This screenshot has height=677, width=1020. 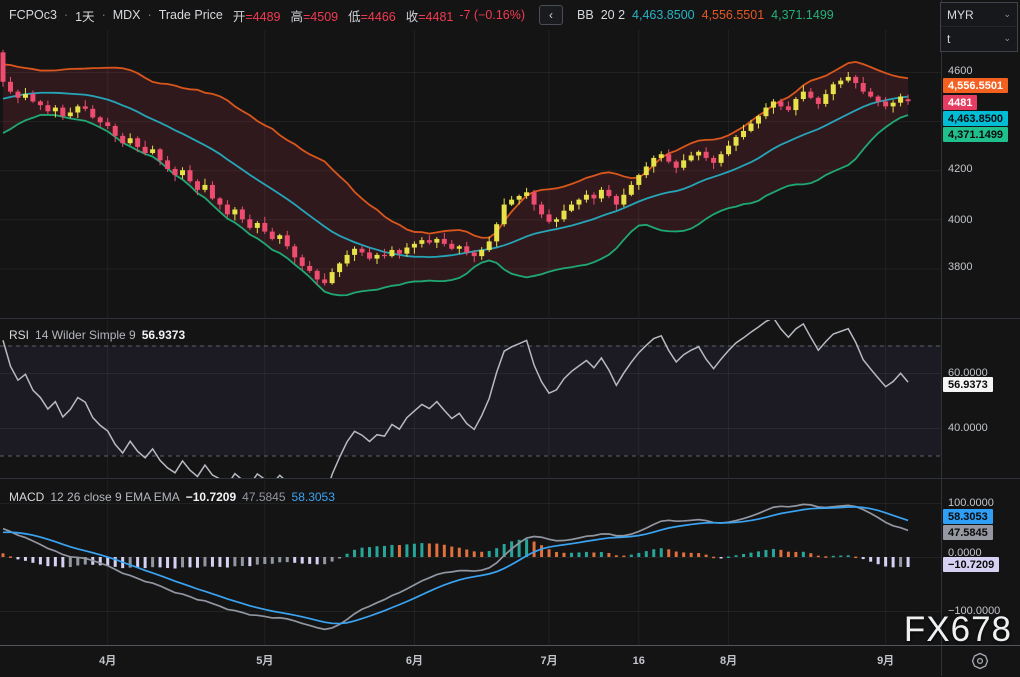 What do you see at coordinates (320, 16) in the screenshot?
I see `high-value: =4509` at bounding box center [320, 16].